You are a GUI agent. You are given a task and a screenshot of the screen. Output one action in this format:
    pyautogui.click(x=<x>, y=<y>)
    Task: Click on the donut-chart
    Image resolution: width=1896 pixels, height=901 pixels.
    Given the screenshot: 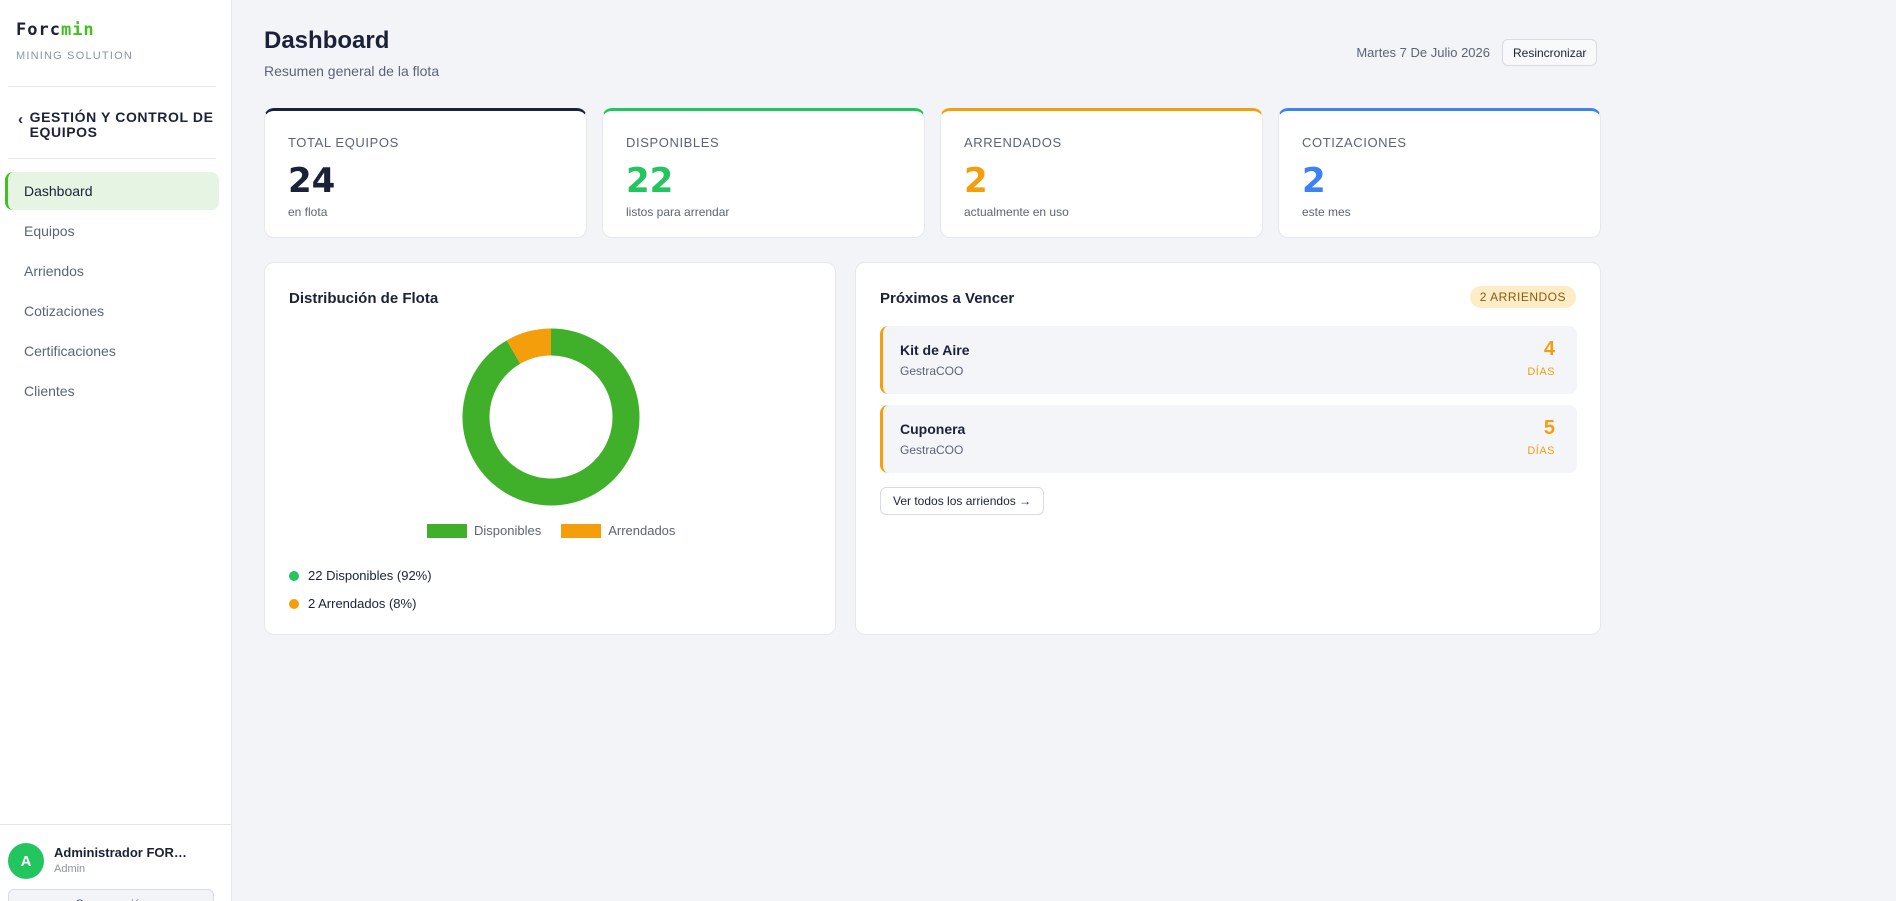 What is the action you would take?
    pyautogui.click(x=551, y=417)
    